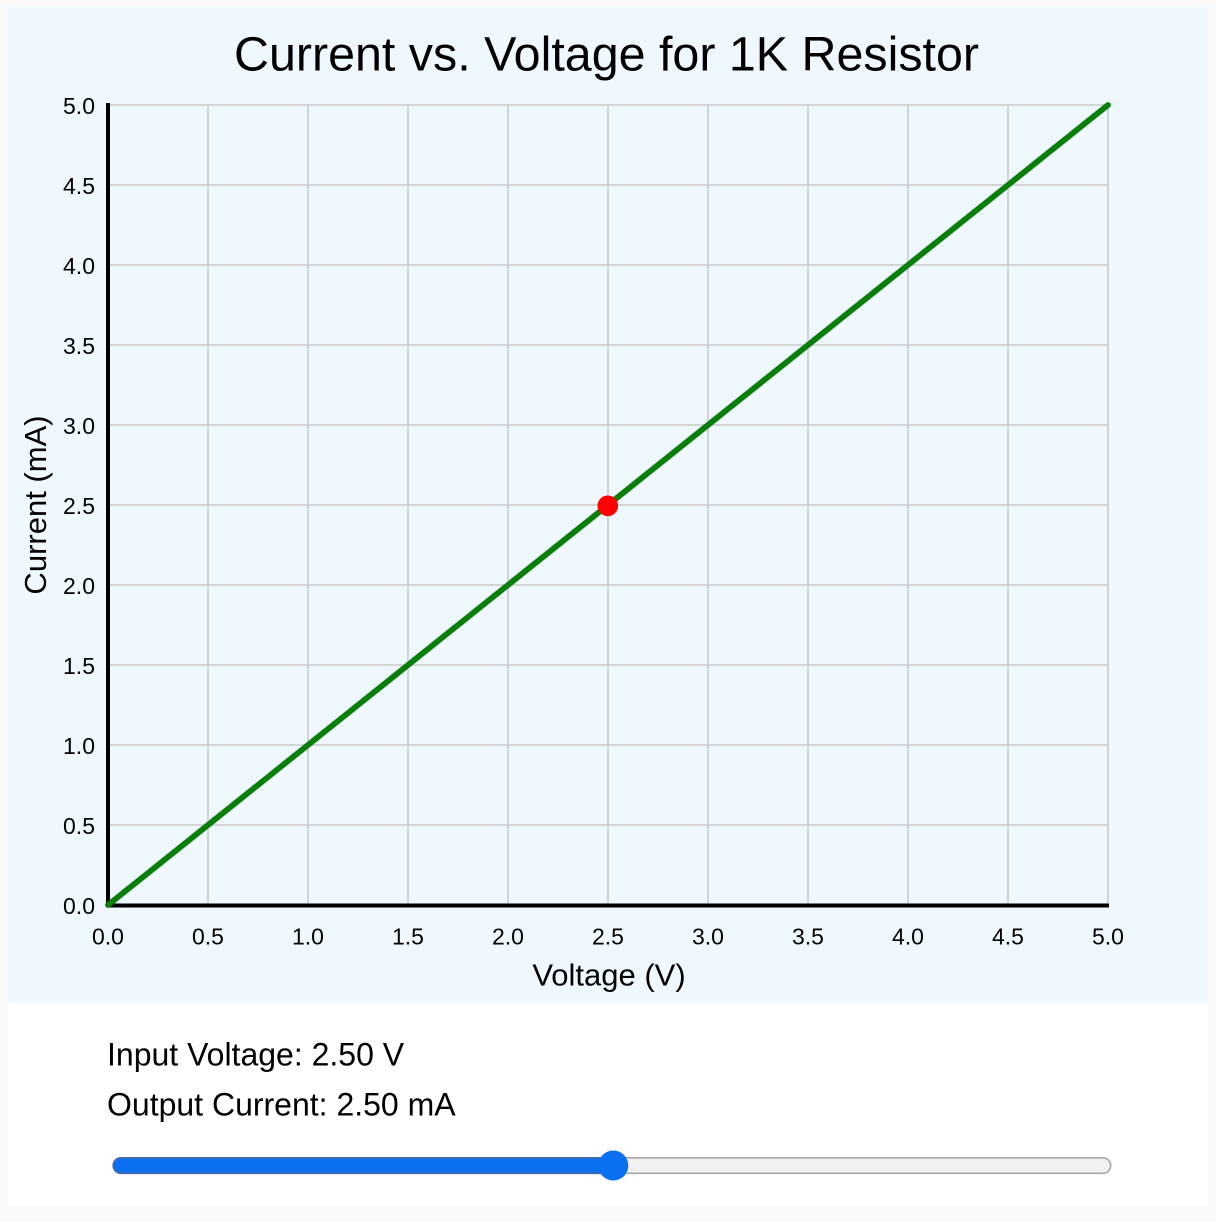 This screenshot has height=1222, width=1216. I want to click on svg-text: Current (mA), so click(35, 504).